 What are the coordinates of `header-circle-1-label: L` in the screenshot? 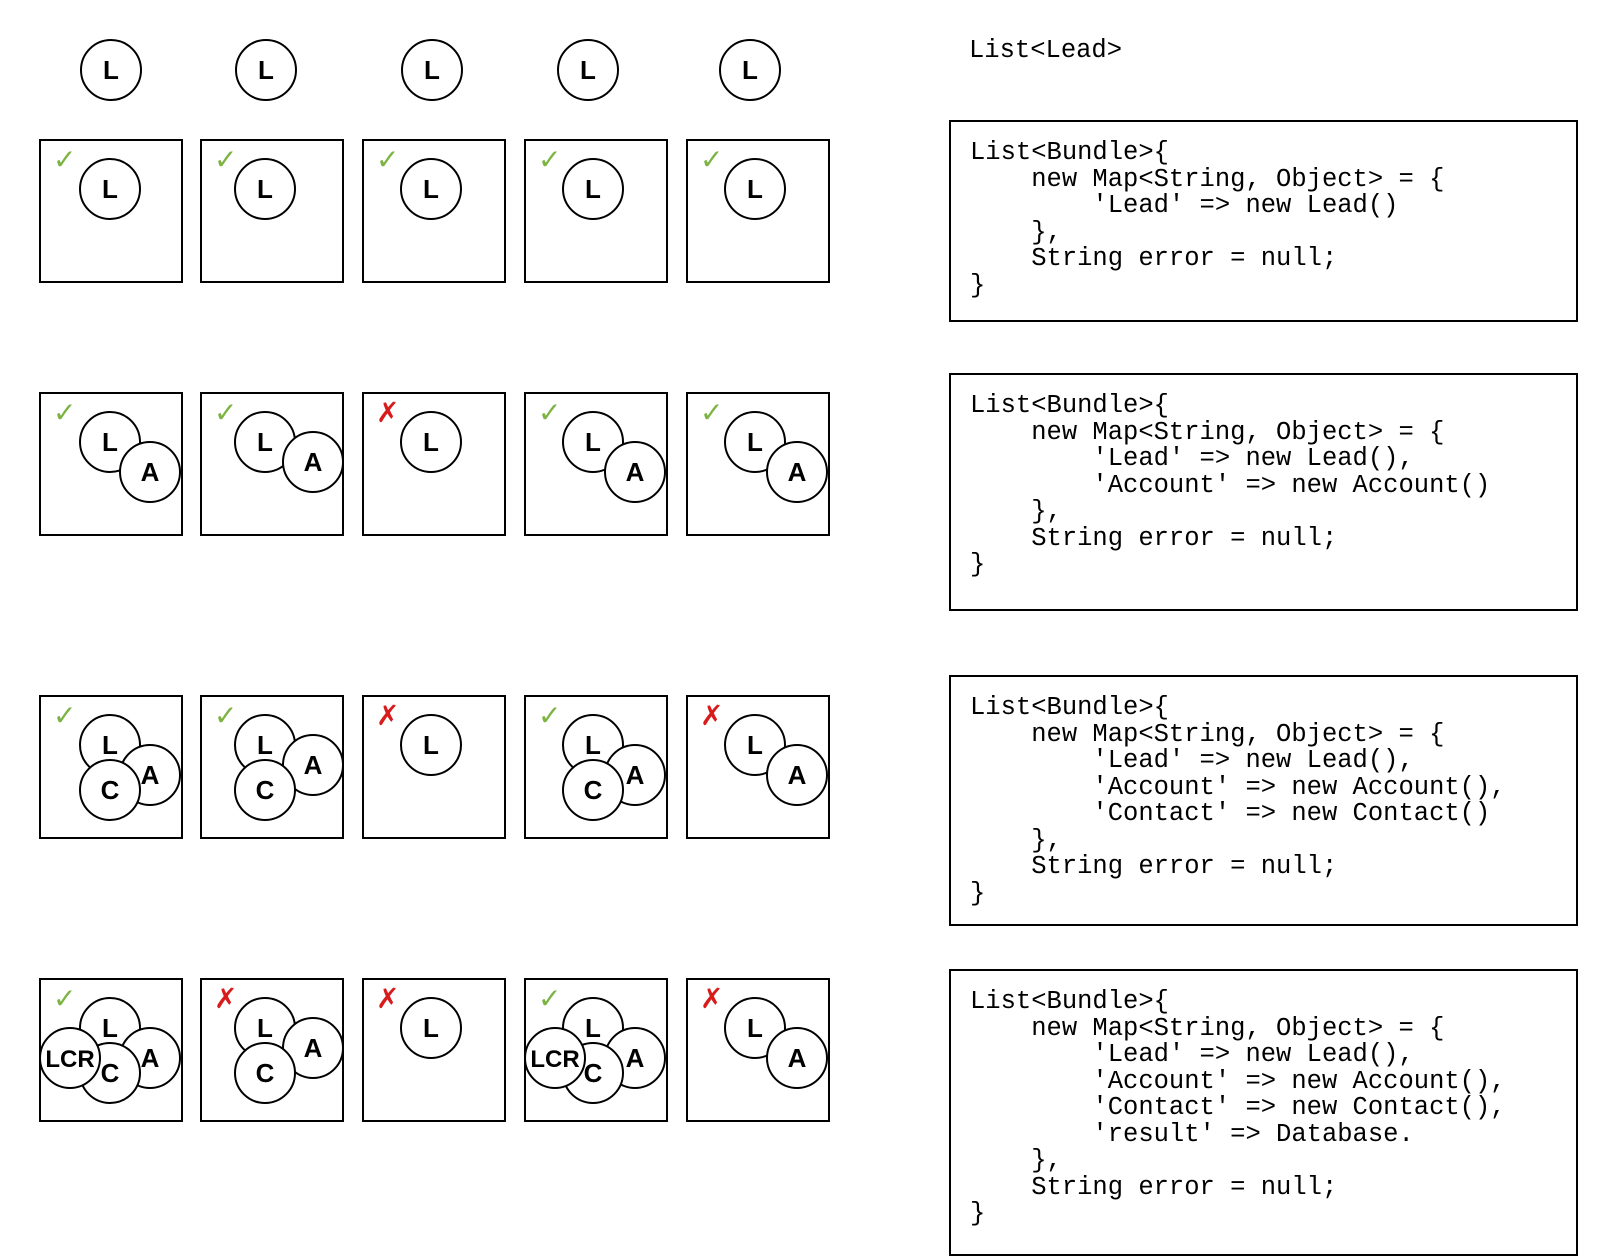 It's located at (111, 70).